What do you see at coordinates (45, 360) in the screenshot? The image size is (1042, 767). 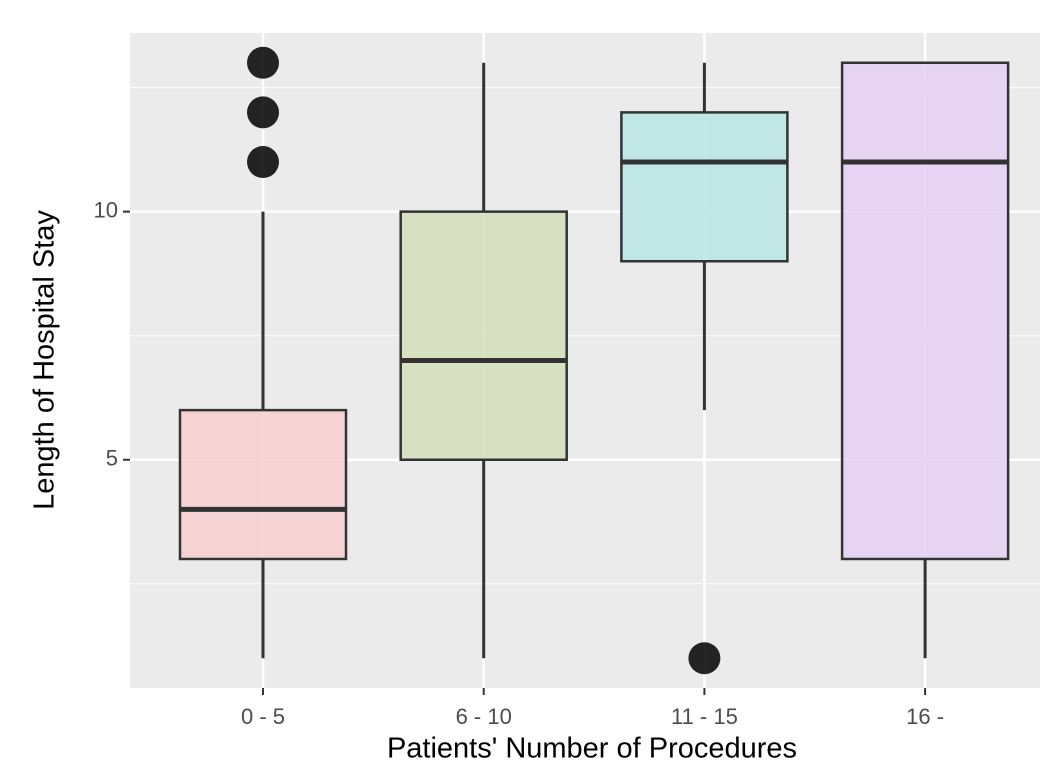 I see `y-axis-title: Length of Hospital Stay` at bounding box center [45, 360].